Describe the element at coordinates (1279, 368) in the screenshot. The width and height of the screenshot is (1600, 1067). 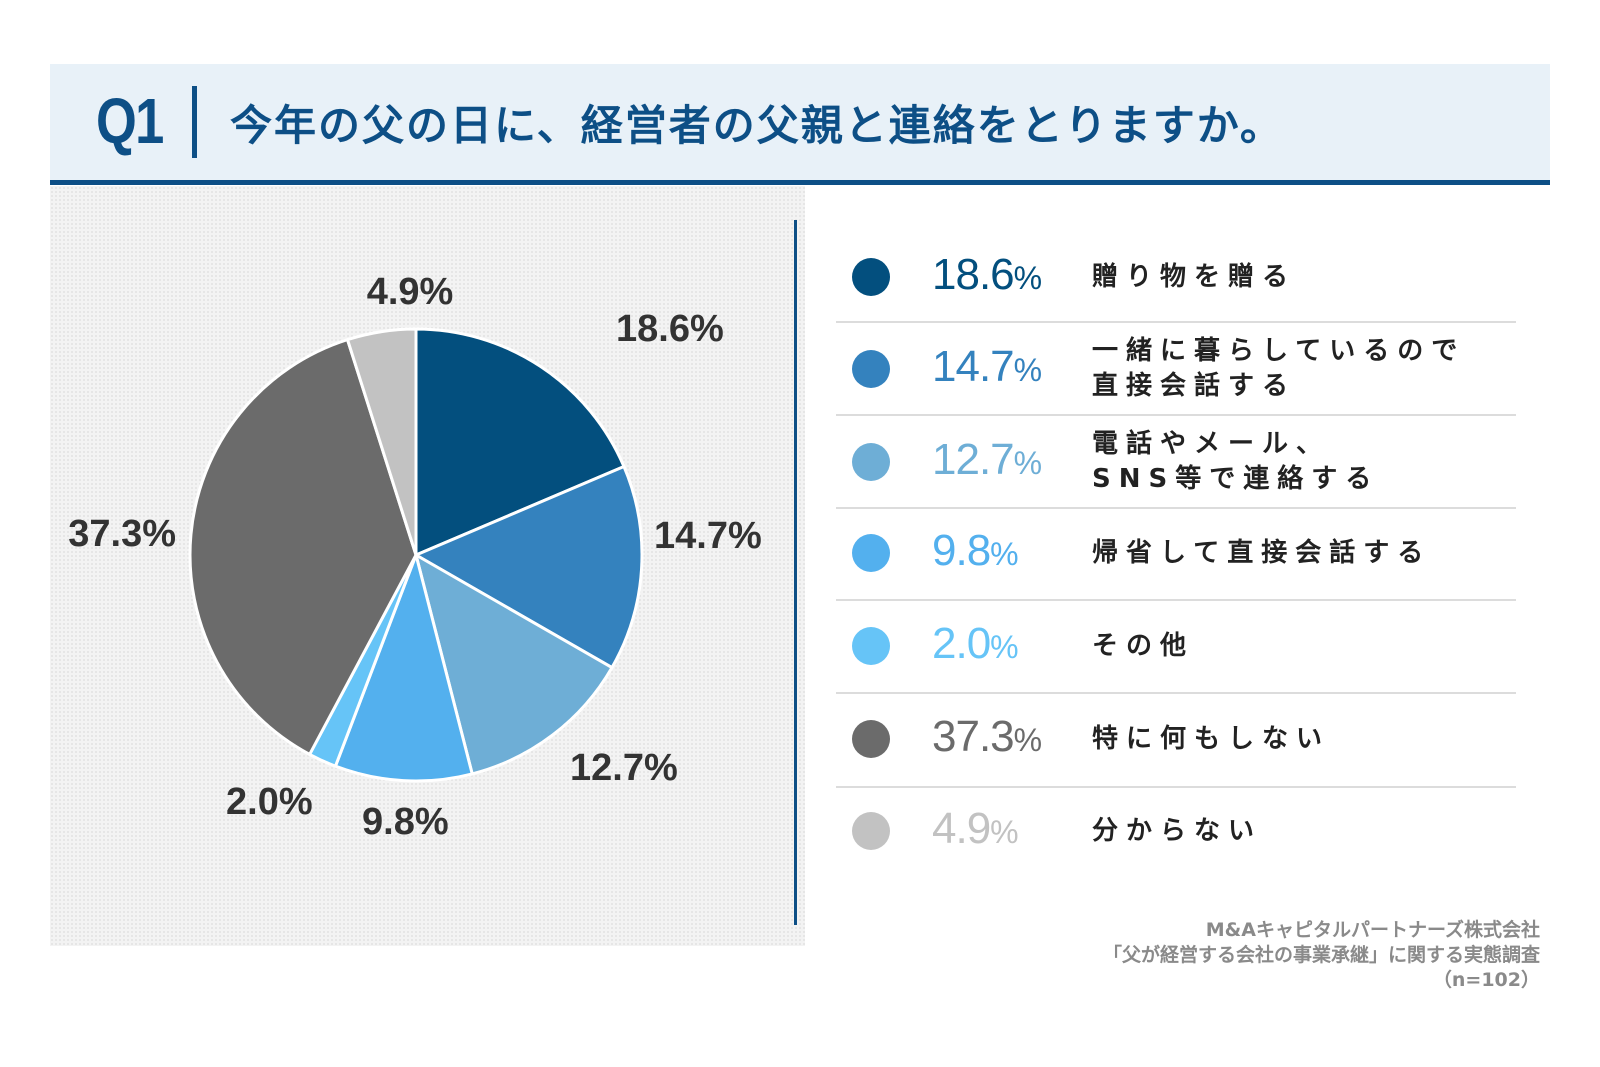
I see `legend-label: 一緒に暮らしているので 直接会話する` at that location.